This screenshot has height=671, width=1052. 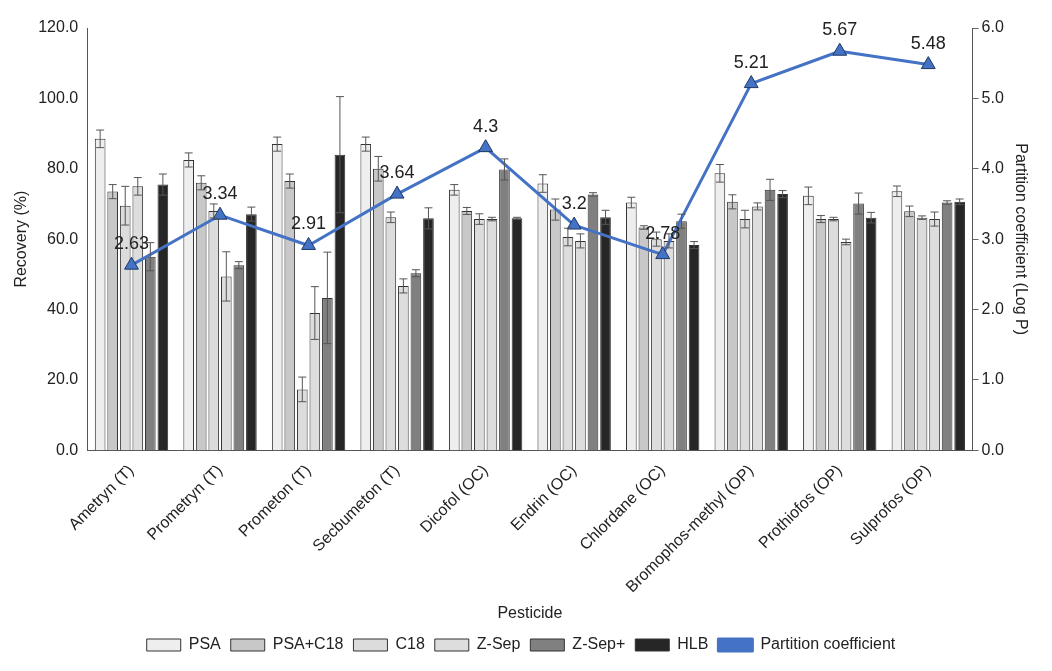 I want to click on y-axis-title: Recovery (%), so click(x=21, y=239).